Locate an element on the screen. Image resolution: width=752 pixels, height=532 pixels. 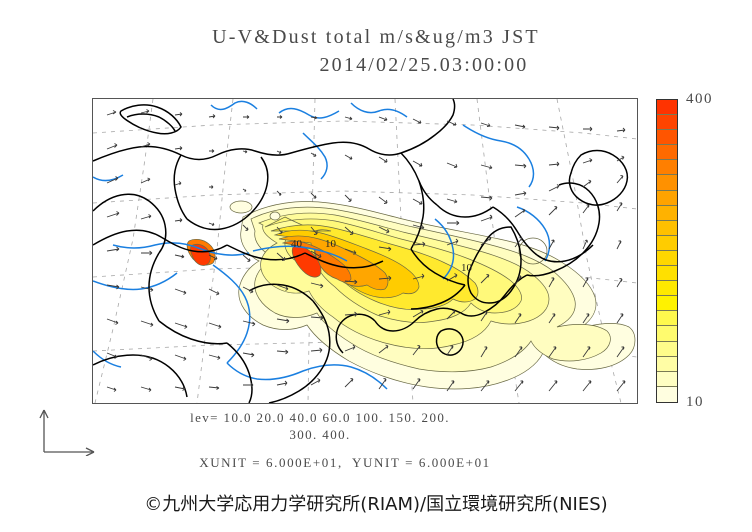
contour-label-10-a: 10 is located at coordinates (331, 244).